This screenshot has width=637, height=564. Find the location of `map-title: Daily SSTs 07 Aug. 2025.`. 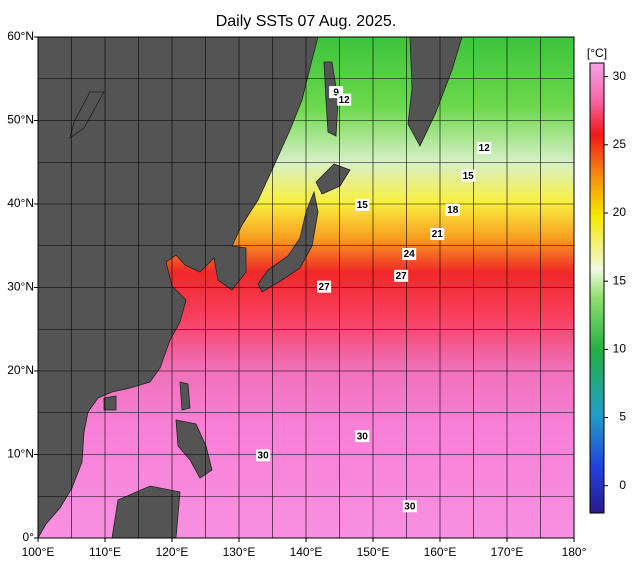

map-title: Daily SSTs 07 Aug. 2025. is located at coordinates (306, 21).